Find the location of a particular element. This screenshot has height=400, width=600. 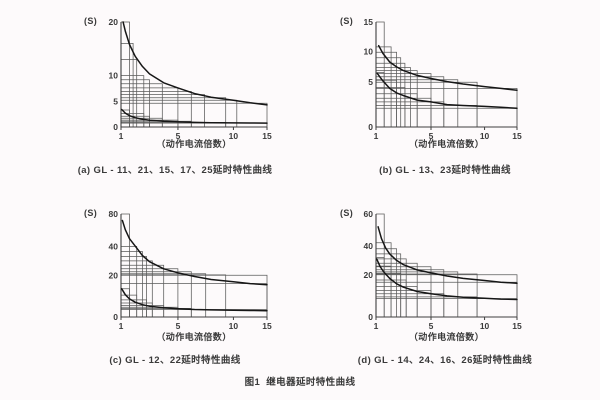

chart-b-axes is located at coordinates (446, 75).